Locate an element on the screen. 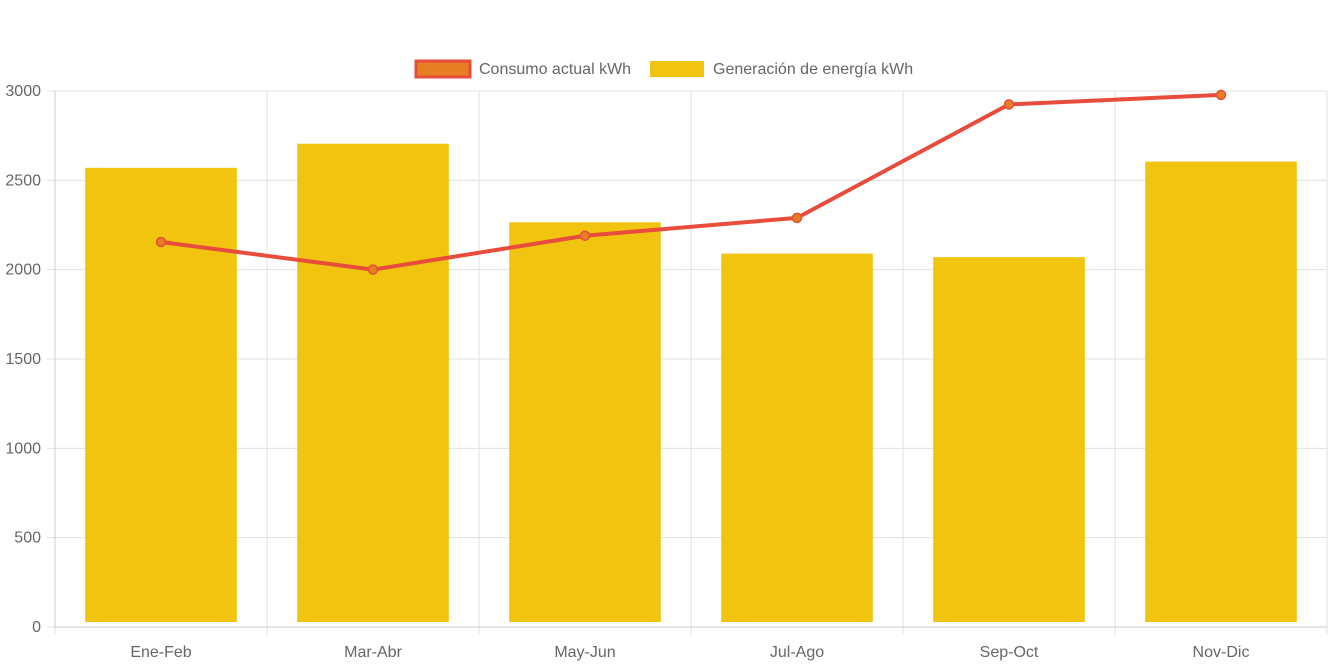 This screenshot has width=1335, height=666. legend-swatch-consumo is located at coordinates (443, 69).